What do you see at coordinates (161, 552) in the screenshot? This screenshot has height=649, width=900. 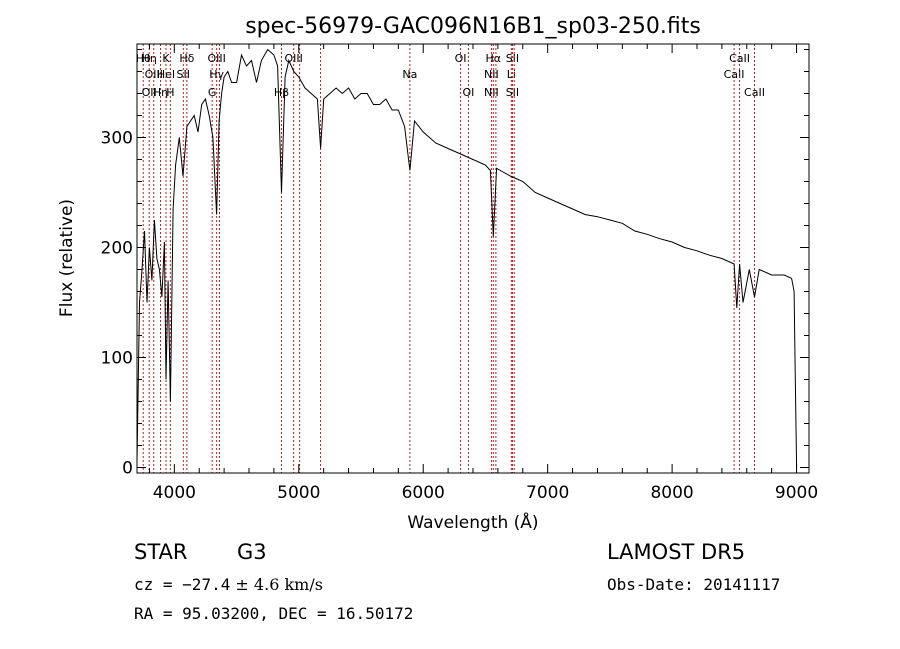 I see `object-class: STAR` at bounding box center [161, 552].